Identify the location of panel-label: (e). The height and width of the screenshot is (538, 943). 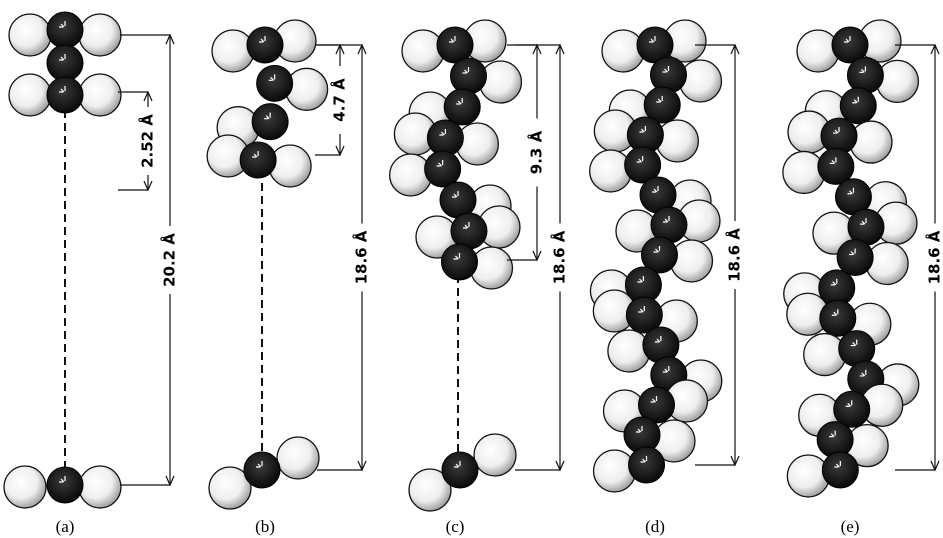
(850, 526).